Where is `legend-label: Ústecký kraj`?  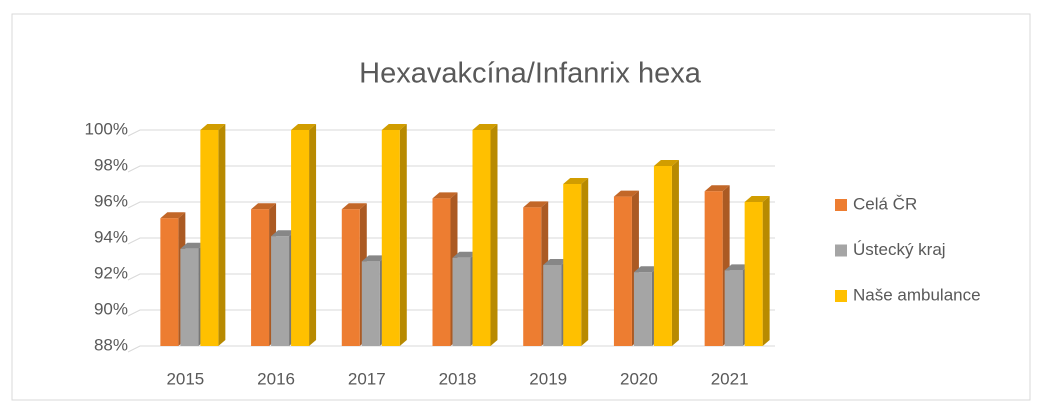 legend-label: Ústecký kraj is located at coordinates (899, 249).